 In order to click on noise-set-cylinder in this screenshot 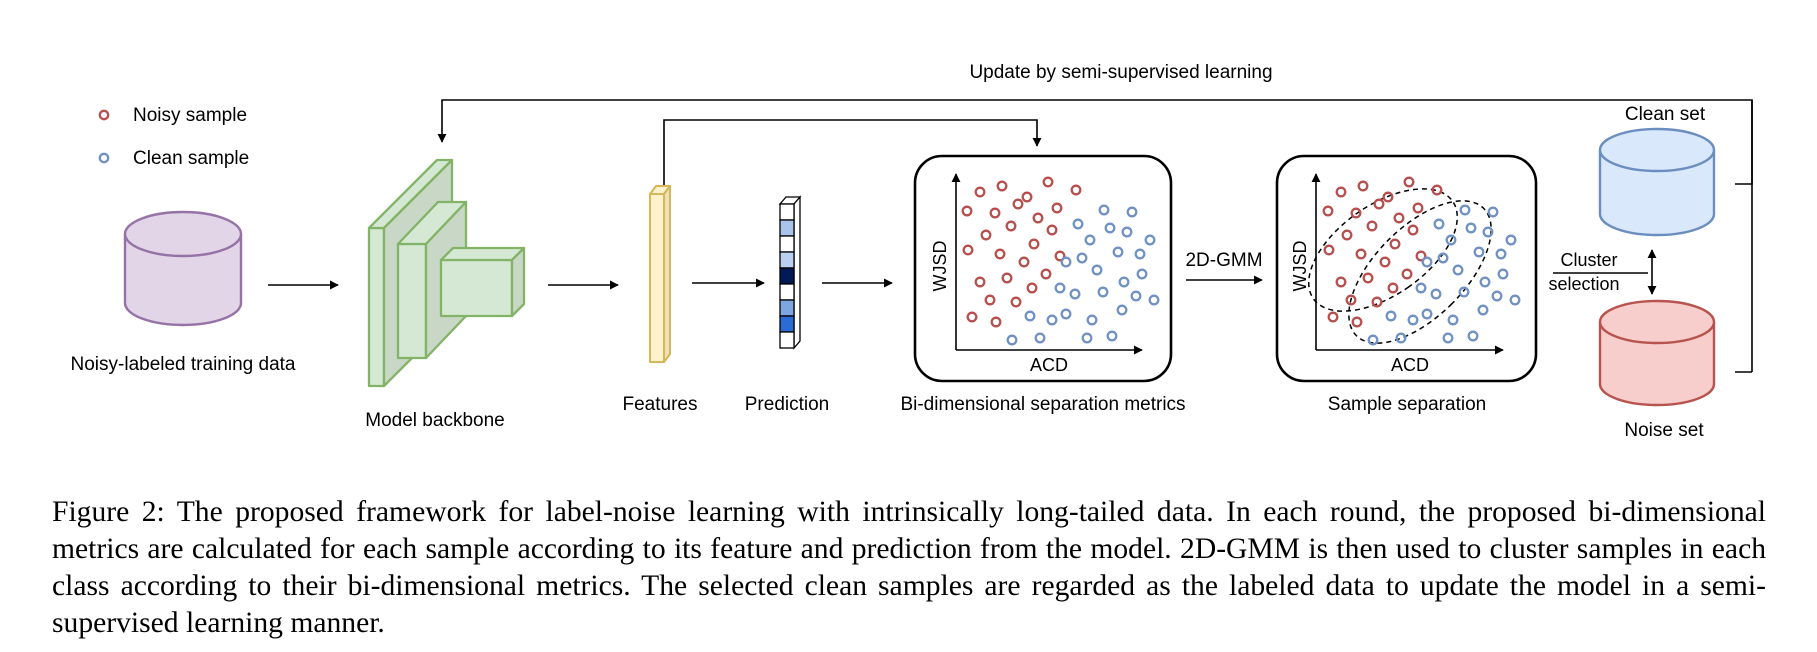, I will do `click(1657, 353)`.